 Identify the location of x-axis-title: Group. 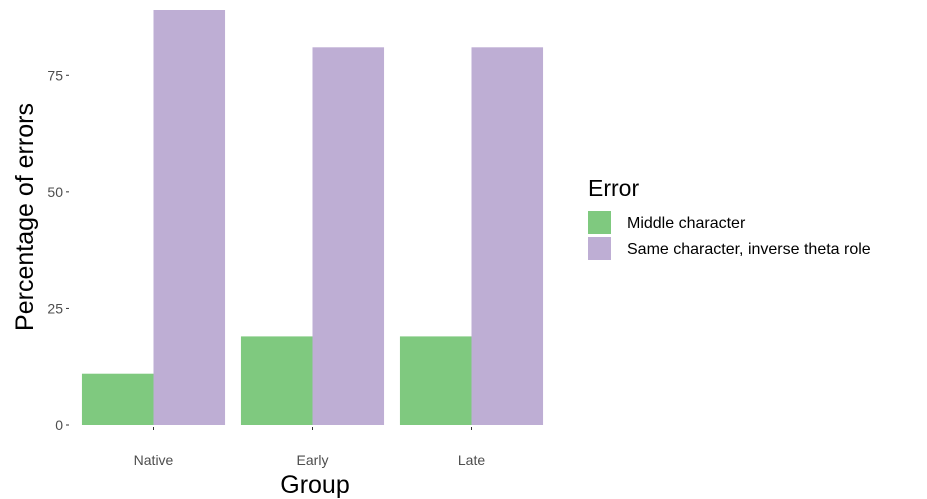
(314, 485).